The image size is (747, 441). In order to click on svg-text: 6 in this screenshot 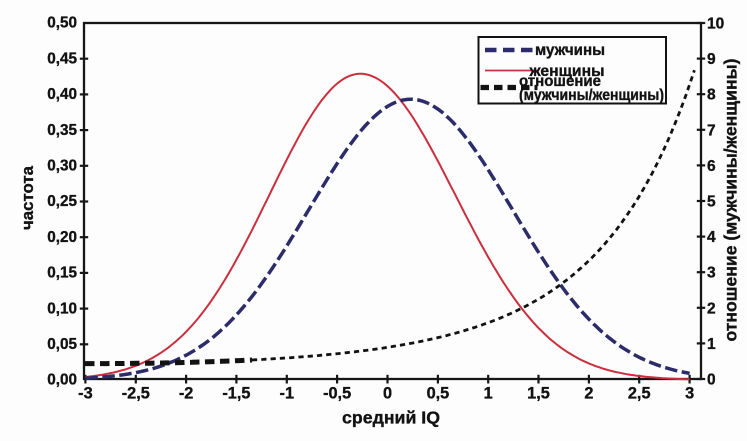, I will do `click(711, 166)`.